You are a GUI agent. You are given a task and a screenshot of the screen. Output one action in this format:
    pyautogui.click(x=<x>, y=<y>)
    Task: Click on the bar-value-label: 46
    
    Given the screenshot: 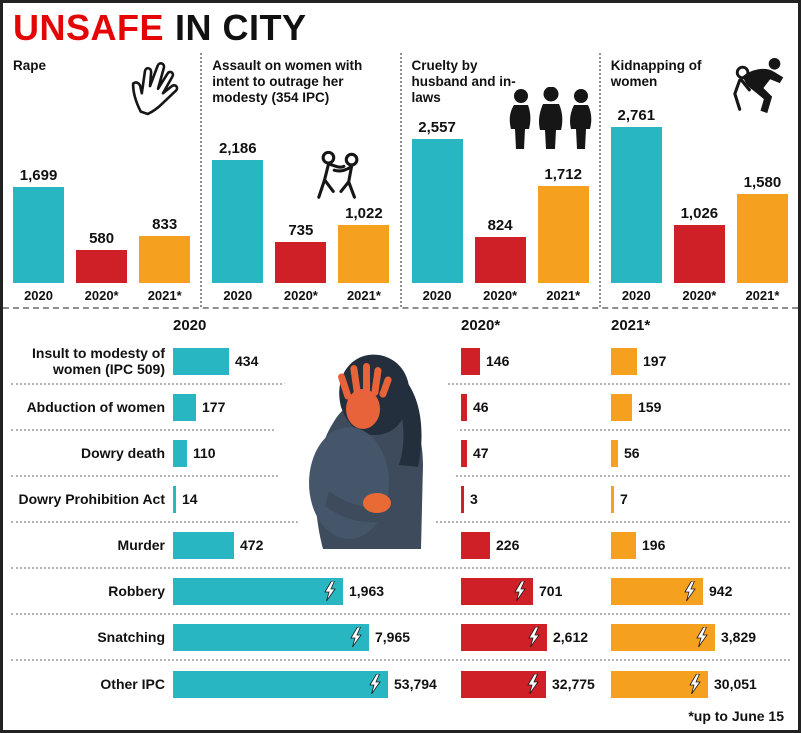 What is the action you would take?
    pyautogui.click(x=481, y=407)
    